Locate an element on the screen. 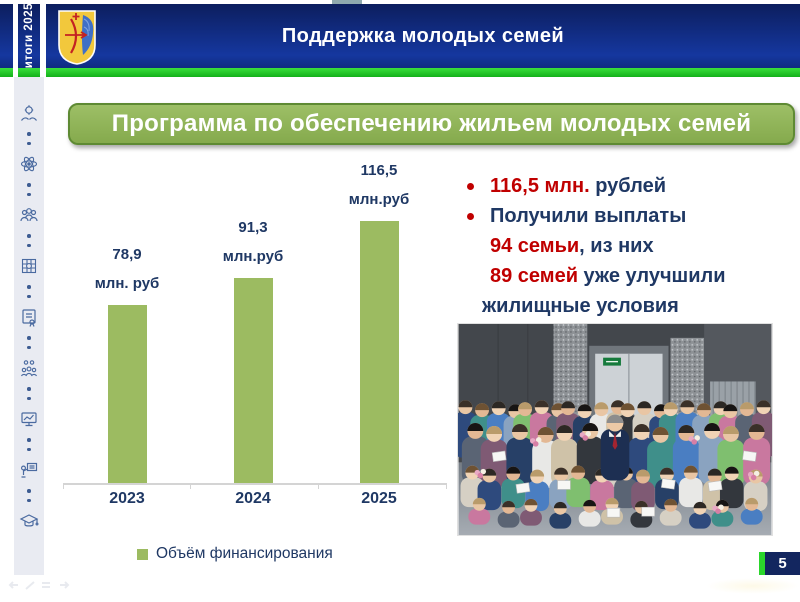 Image resolution: width=800 pixels, height=602 pixels. page-number-accent is located at coordinates (762, 563).